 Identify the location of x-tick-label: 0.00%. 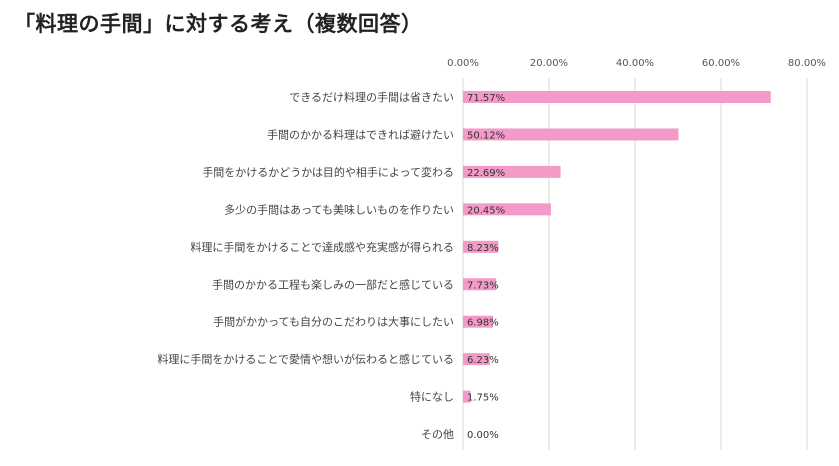
(463, 63).